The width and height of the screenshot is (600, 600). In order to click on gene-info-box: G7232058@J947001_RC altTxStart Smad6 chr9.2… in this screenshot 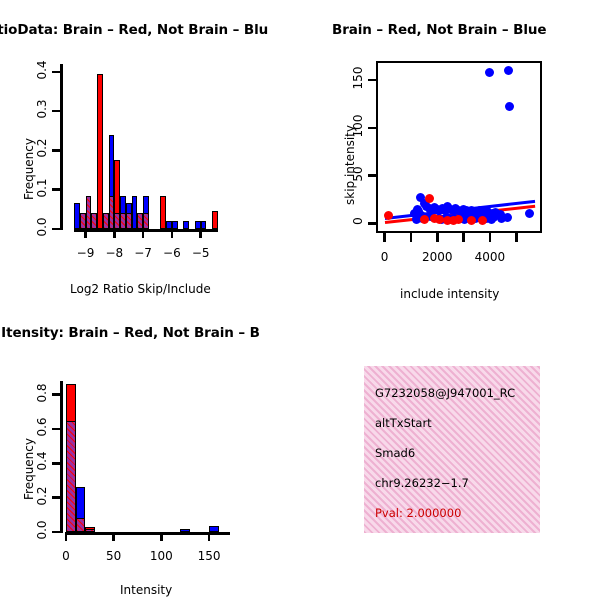, I will do `click(452, 449)`.